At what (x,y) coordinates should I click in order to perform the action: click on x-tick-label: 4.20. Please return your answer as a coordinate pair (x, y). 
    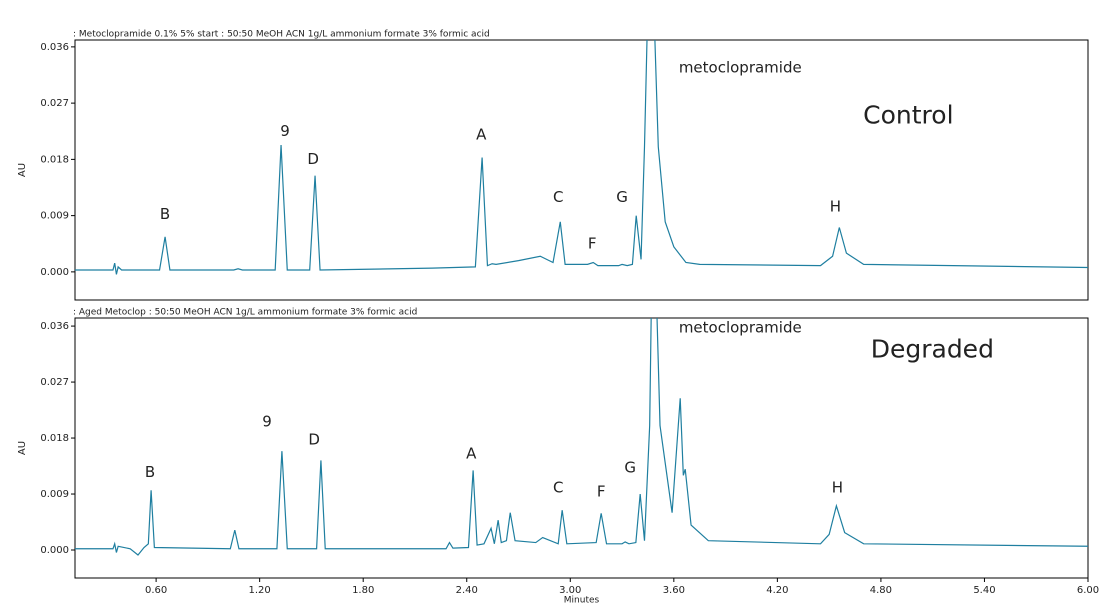
    Looking at the image, I should click on (777, 590).